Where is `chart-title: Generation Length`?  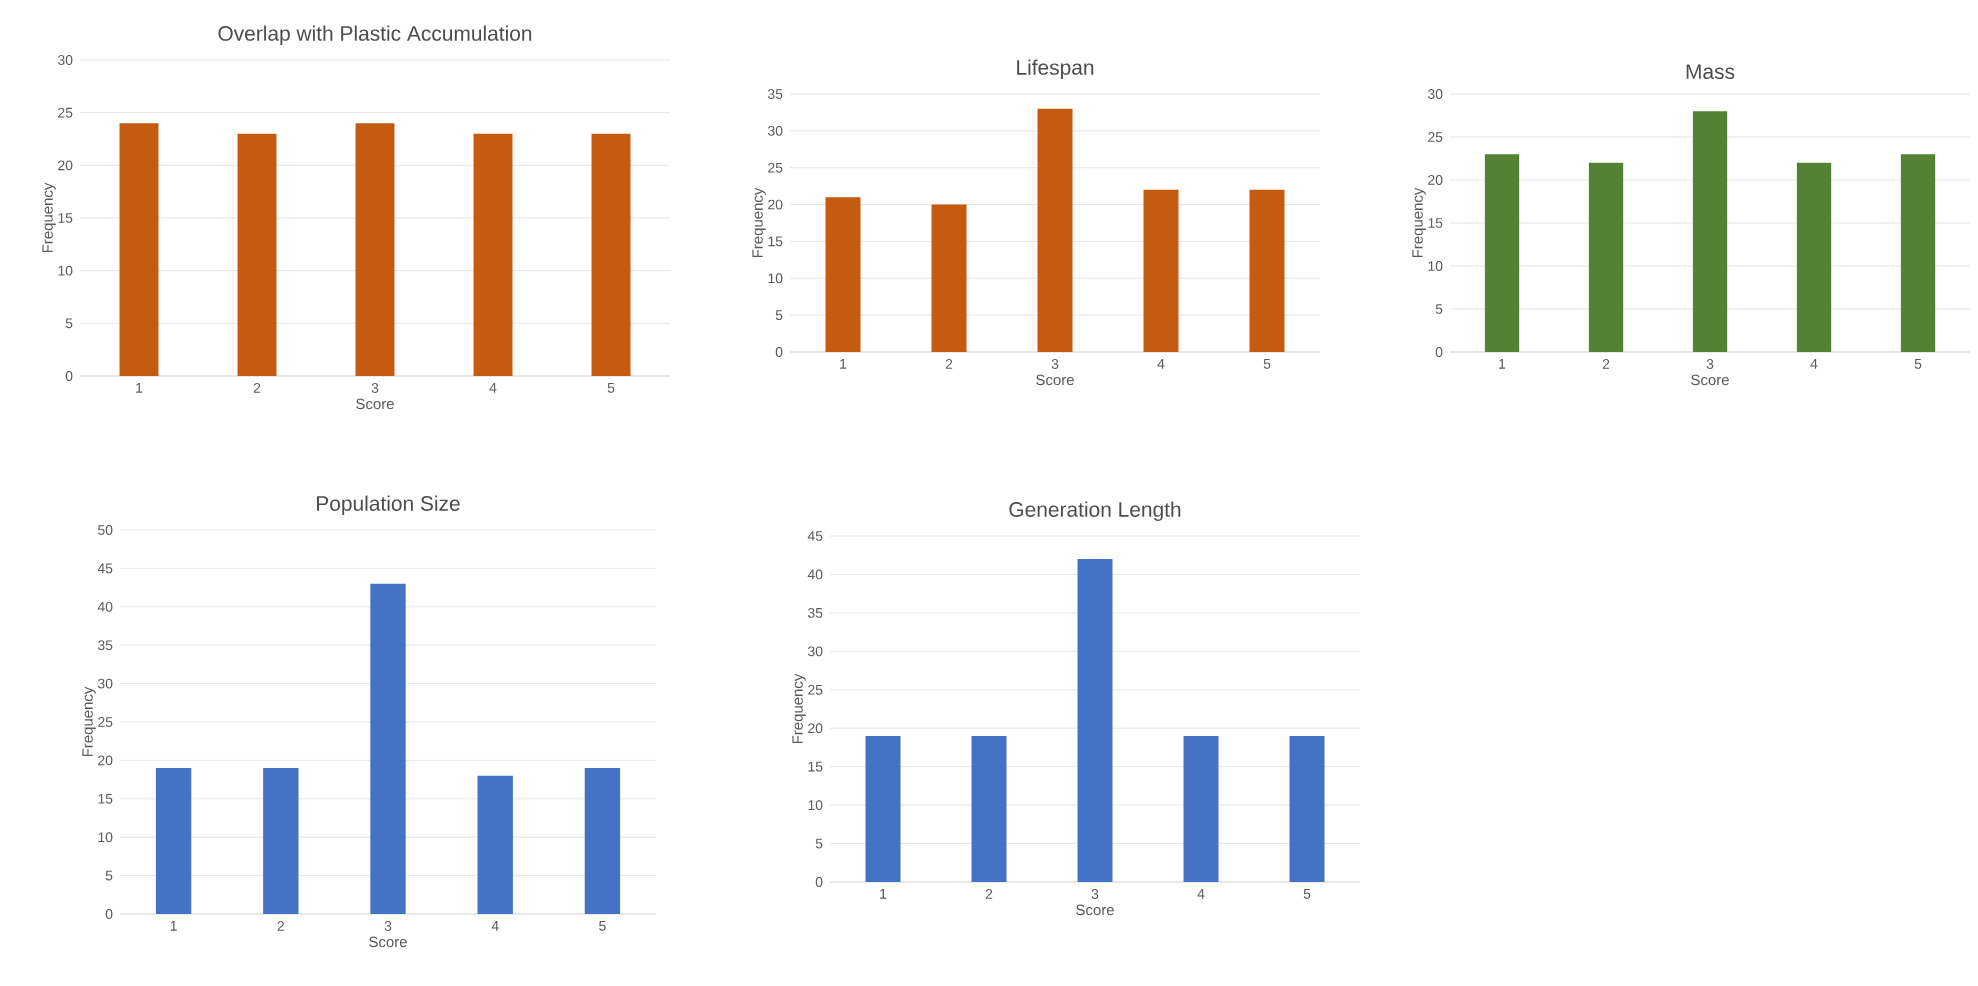
chart-title: Generation Length is located at coordinates (1095, 511).